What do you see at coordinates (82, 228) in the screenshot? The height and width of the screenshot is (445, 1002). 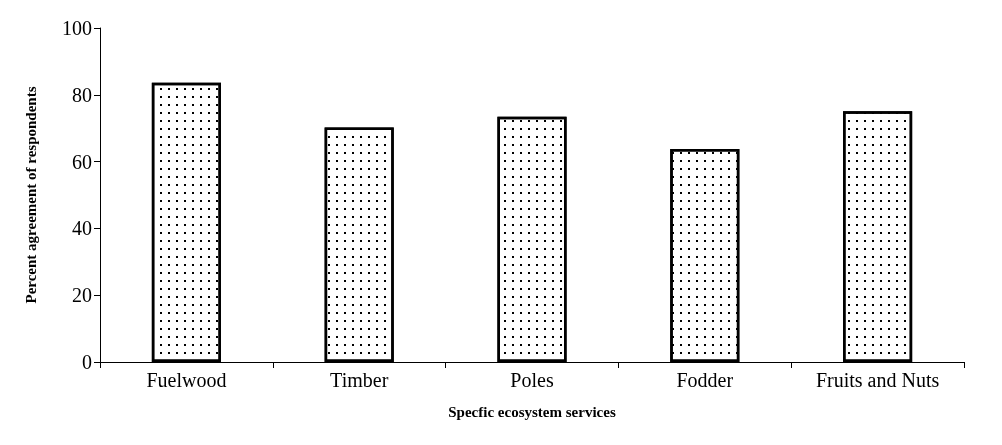 I see `y-tick-label: 40` at bounding box center [82, 228].